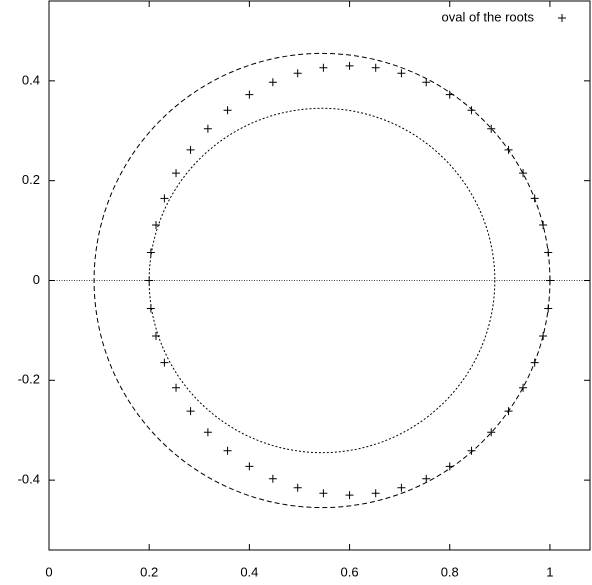 This screenshot has height=585, width=592. Describe the element at coordinates (549, 571) in the screenshot. I see `x-tick-label: 1` at that location.